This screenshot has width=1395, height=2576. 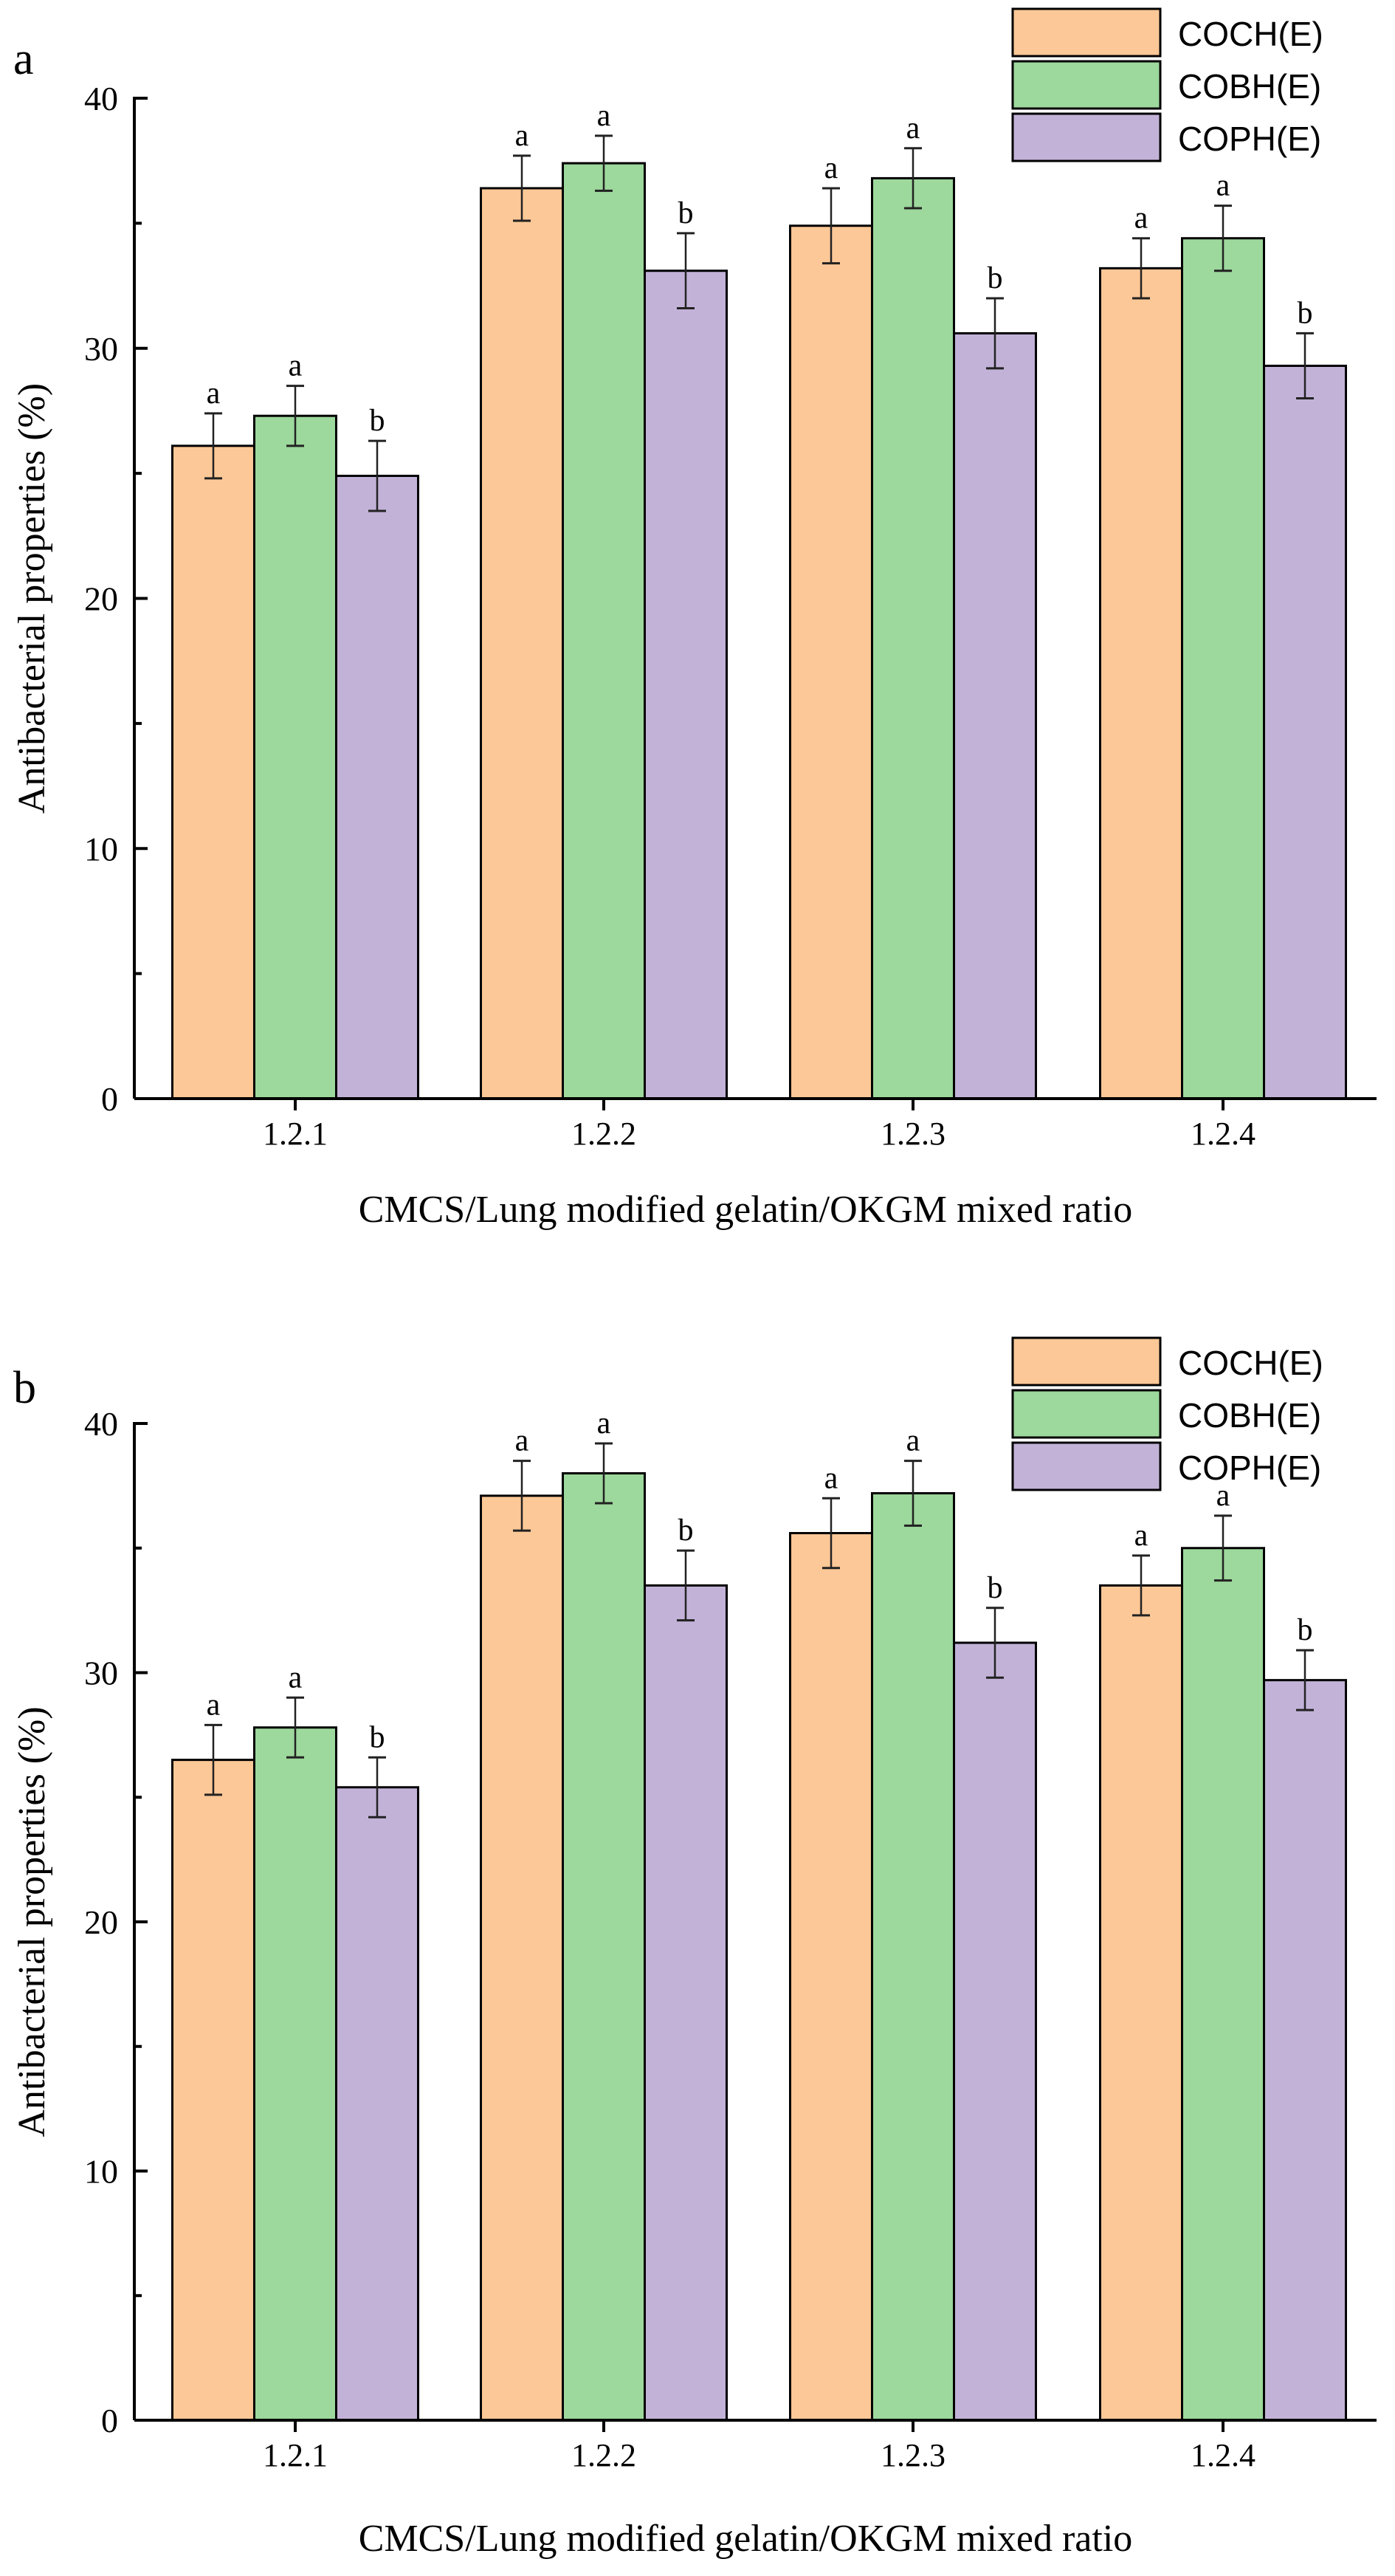 What do you see at coordinates (24, 1388) in the screenshot?
I see `panel-label: b` at bounding box center [24, 1388].